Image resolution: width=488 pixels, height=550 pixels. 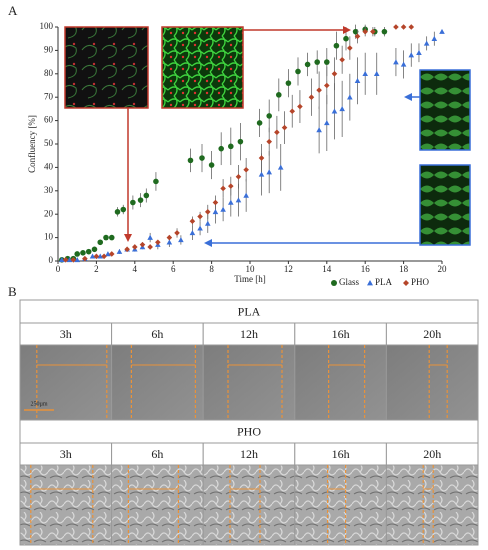 I want to click on y-tick-label: 0, so click(x=51, y=260).